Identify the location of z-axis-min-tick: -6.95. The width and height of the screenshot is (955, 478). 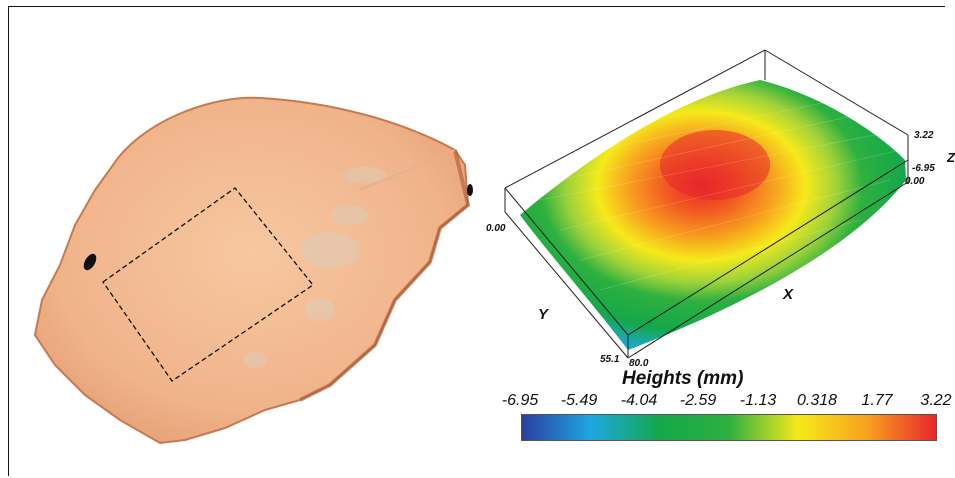
(923, 168).